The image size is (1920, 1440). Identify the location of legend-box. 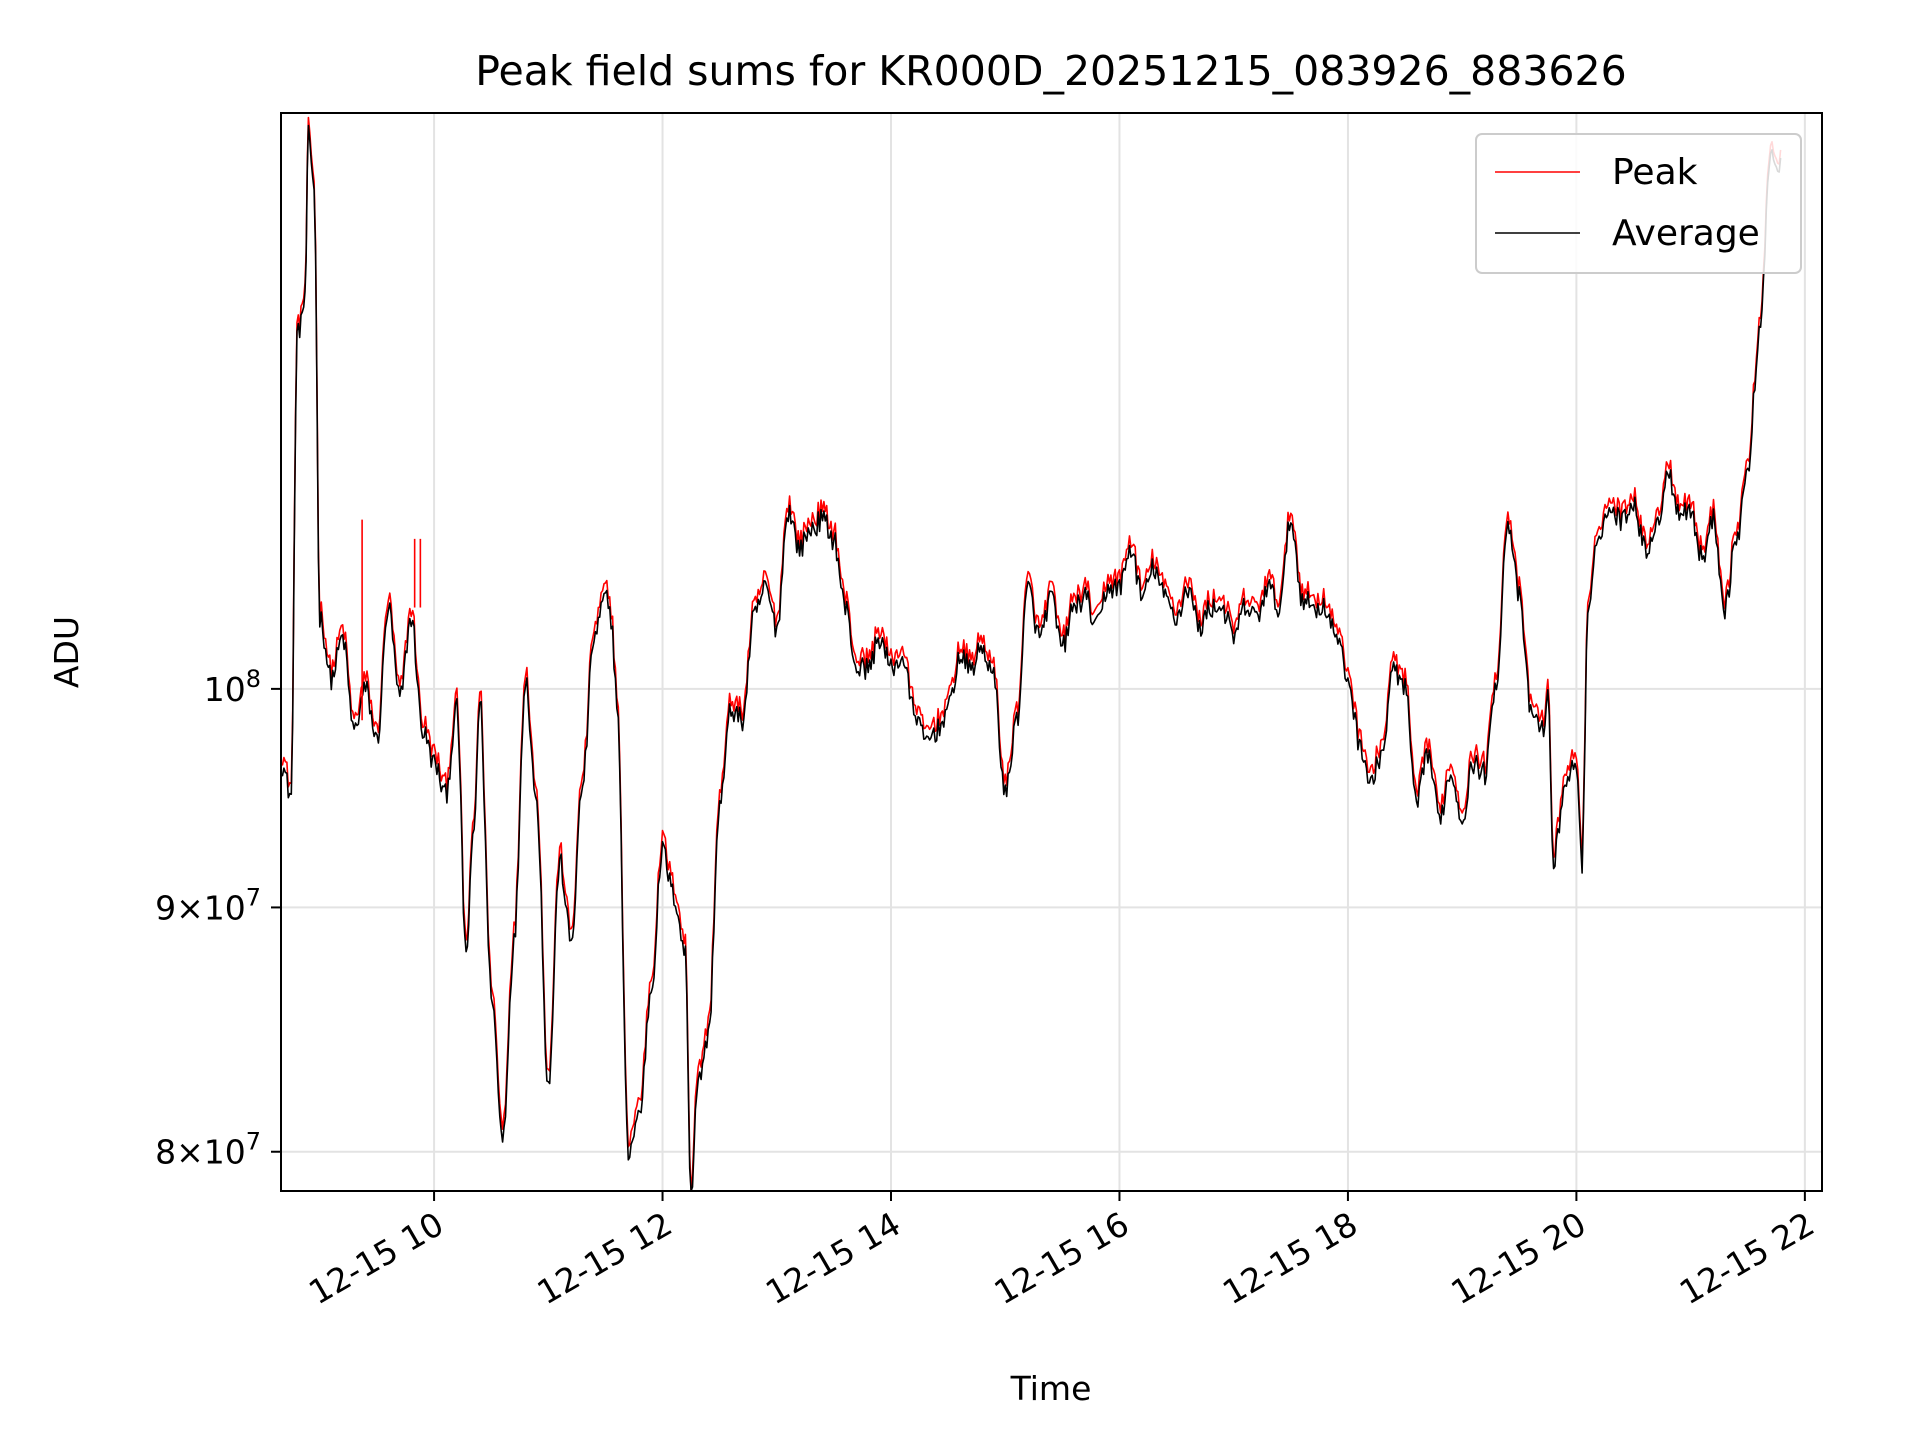
(1638, 203).